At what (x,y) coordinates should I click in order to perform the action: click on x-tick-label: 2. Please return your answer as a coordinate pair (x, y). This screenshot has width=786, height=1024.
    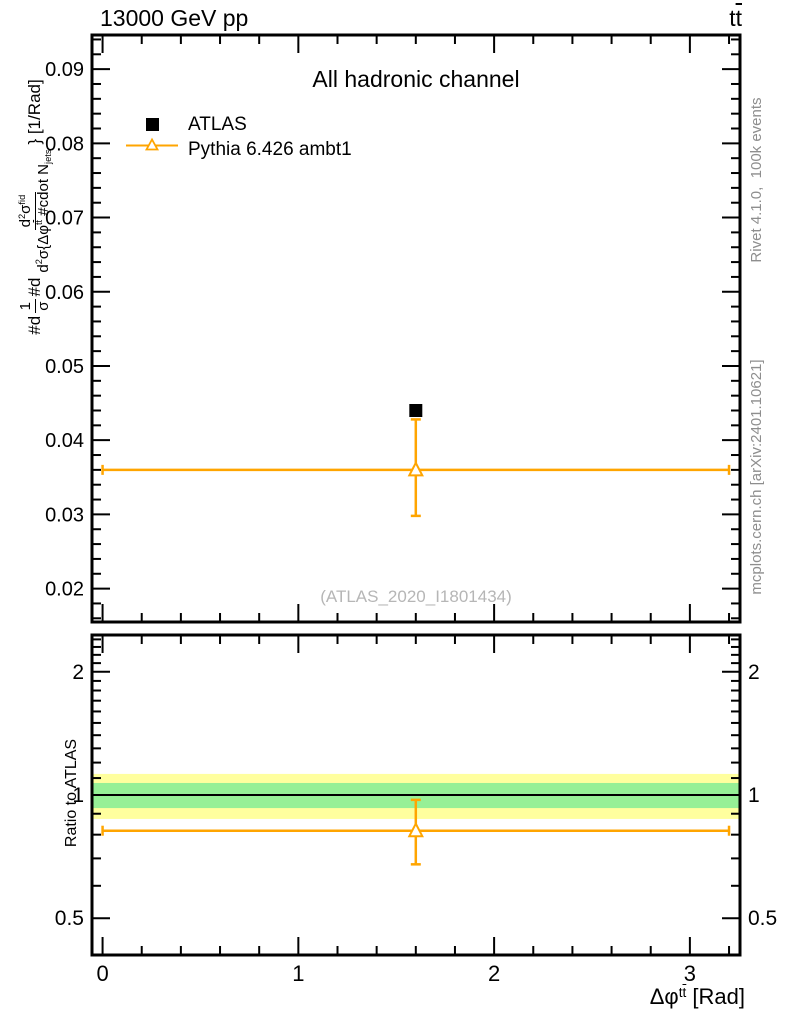
    Looking at the image, I should click on (494, 973).